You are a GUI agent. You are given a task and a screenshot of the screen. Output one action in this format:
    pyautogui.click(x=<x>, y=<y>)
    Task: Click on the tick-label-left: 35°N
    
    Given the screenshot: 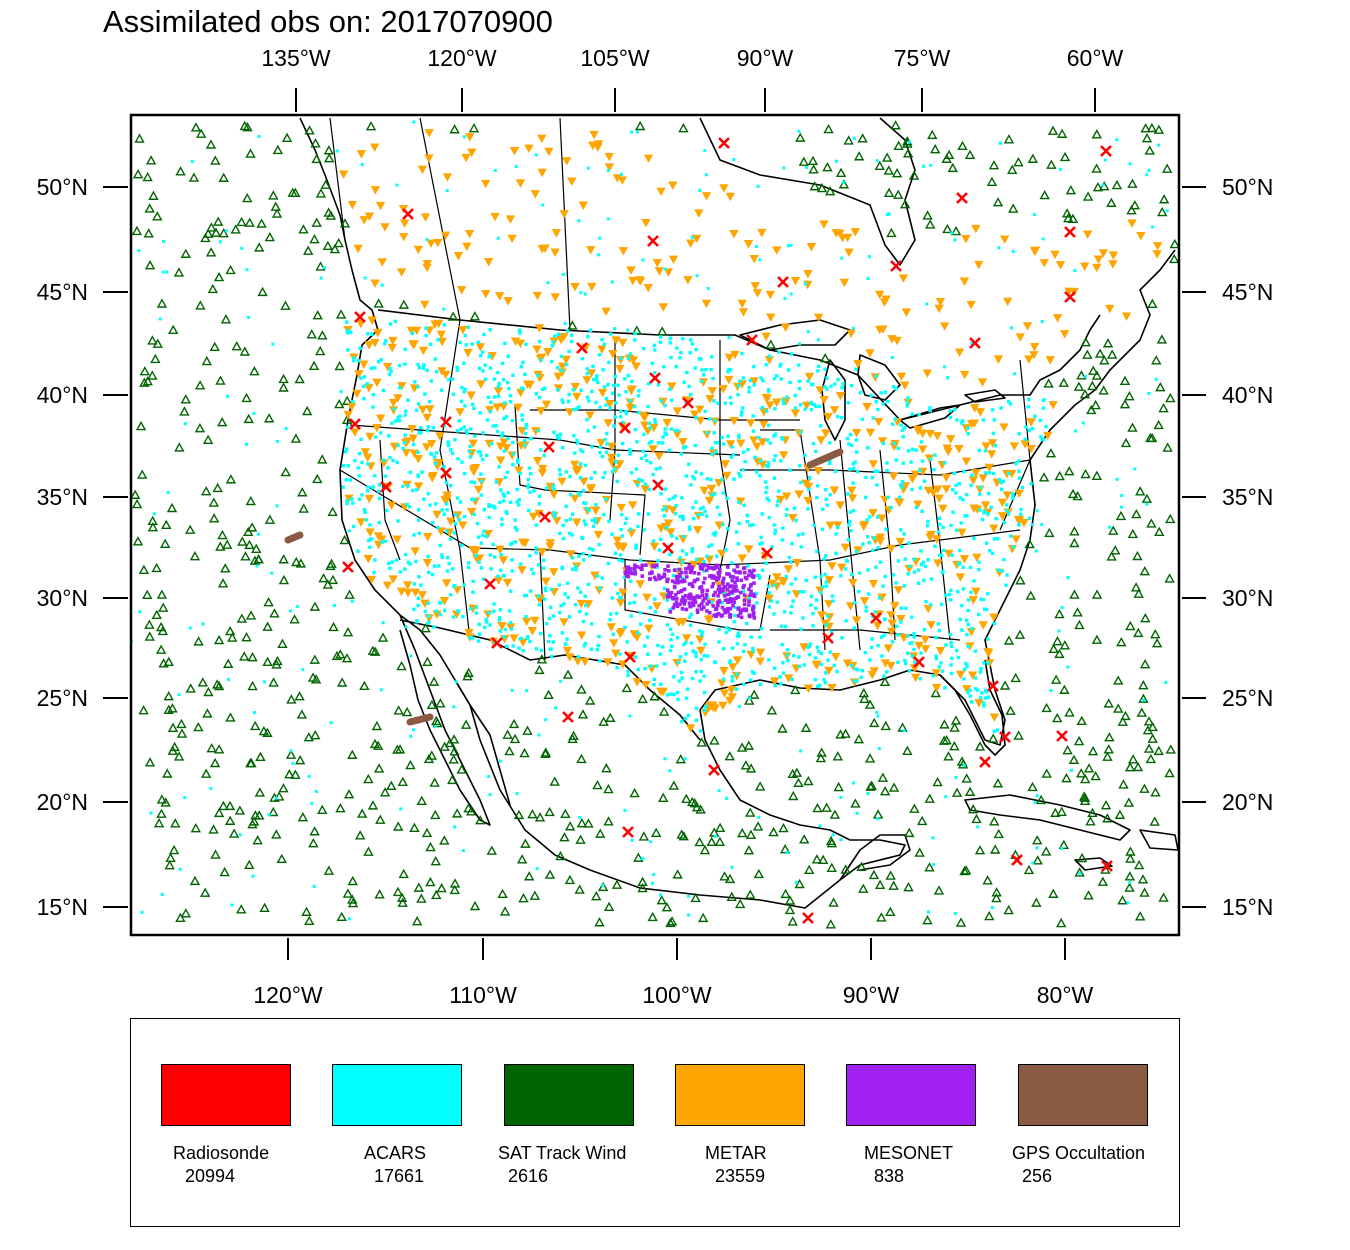 What is the action you would take?
    pyautogui.click(x=62, y=497)
    